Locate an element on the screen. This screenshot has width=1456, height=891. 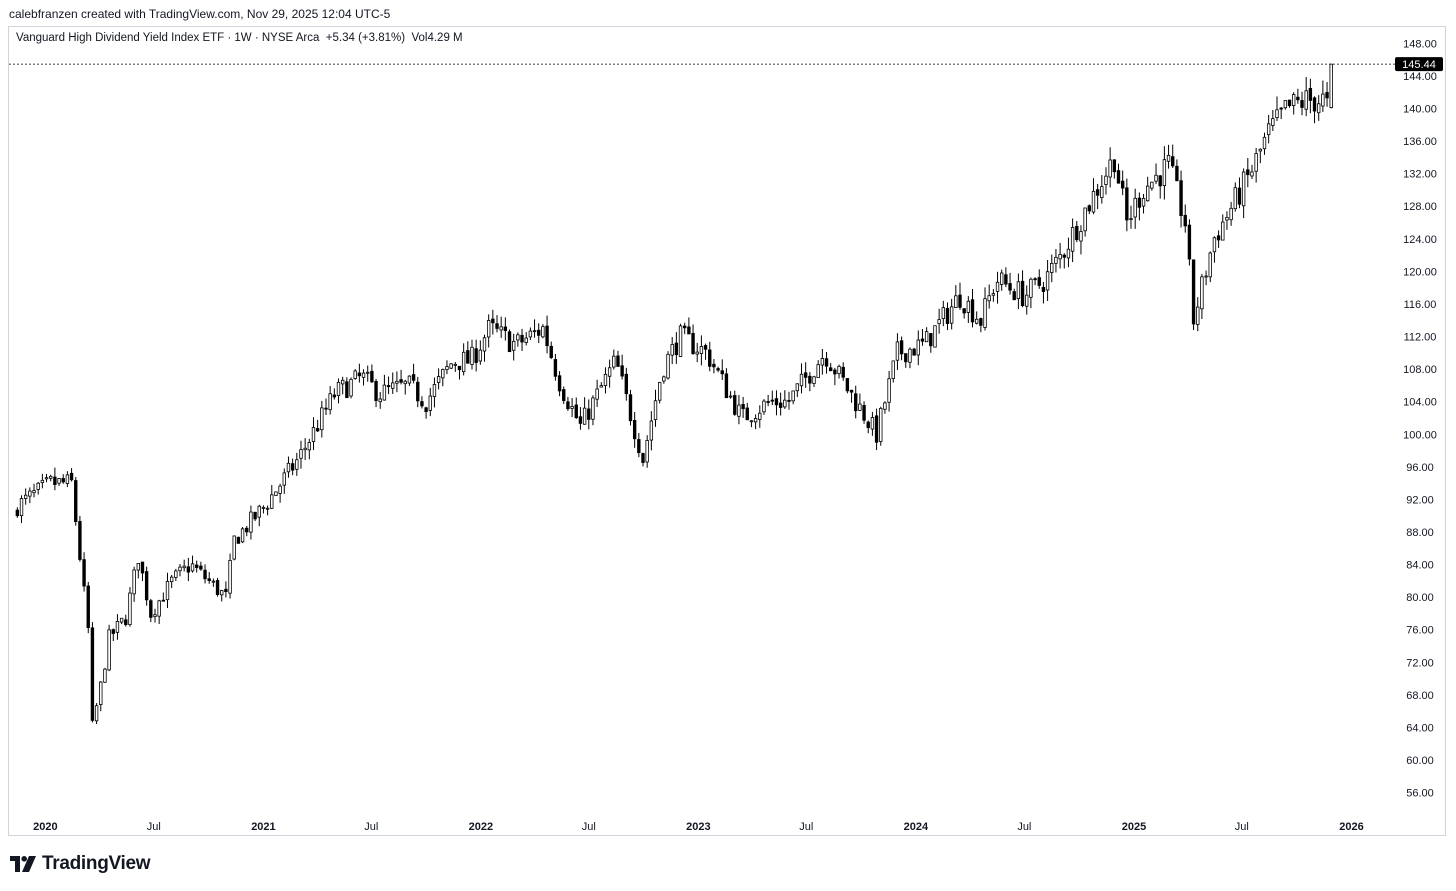
y-tick-label: 136.00 is located at coordinates (1420, 142).